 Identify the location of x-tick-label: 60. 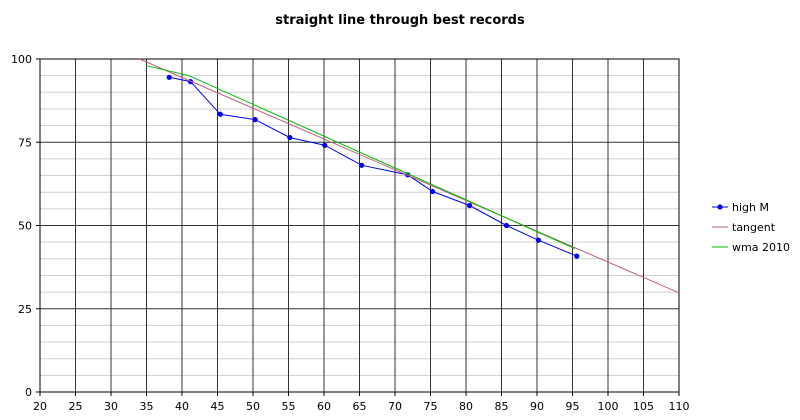
(324, 406).